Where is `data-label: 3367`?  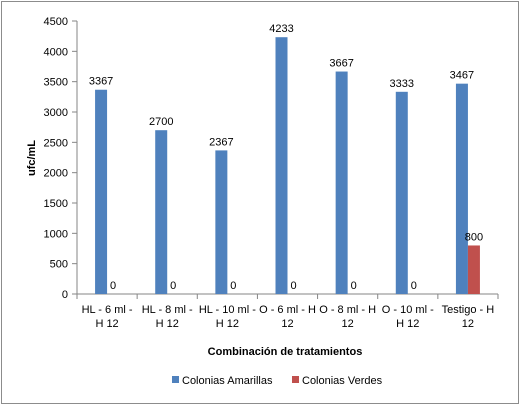
data-label: 3367 is located at coordinates (101, 82).